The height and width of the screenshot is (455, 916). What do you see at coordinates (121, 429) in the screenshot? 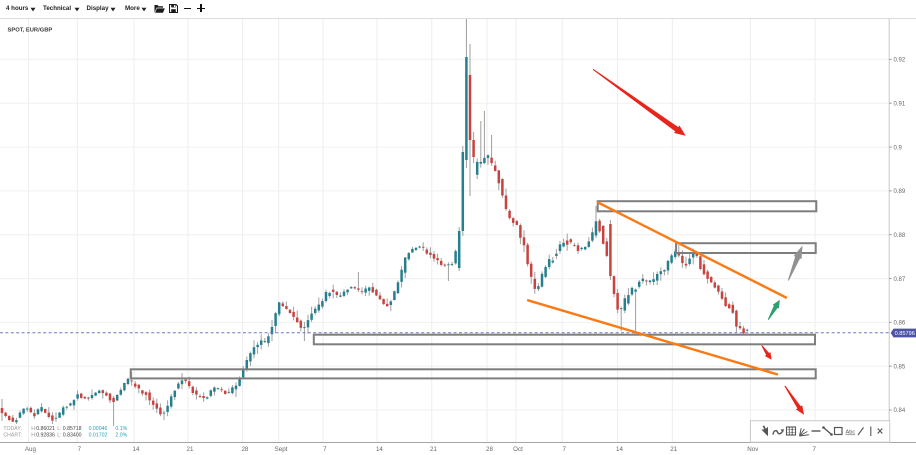
I see `svg-text: 0.1%` at bounding box center [121, 429].